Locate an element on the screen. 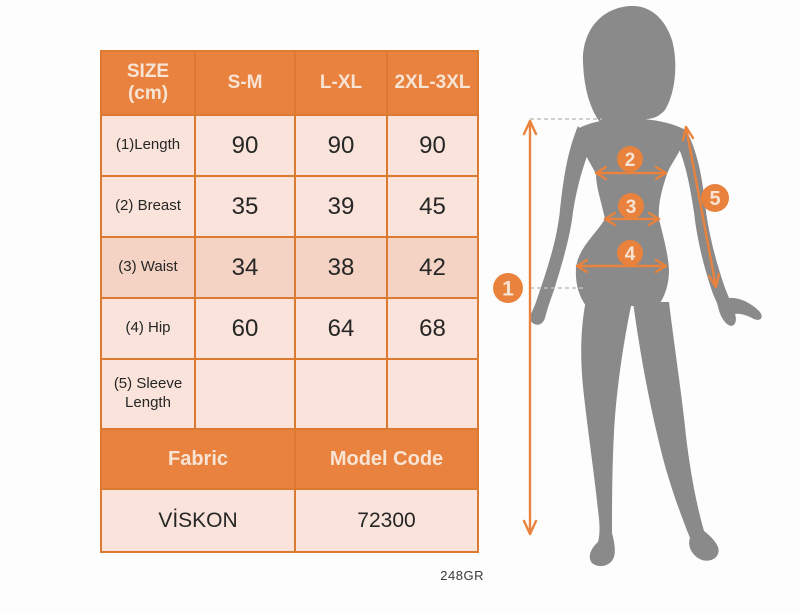  svg-text: 3 is located at coordinates (631, 207).